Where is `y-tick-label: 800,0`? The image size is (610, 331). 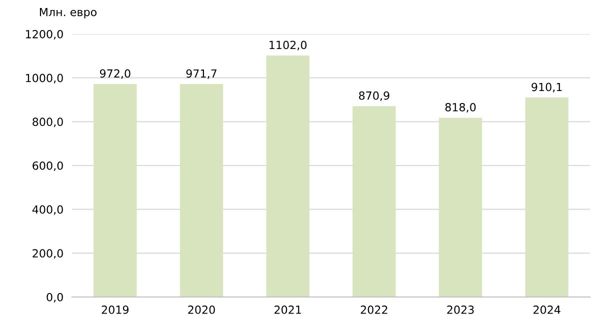
y-tick-label: 800,0 is located at coordinates (47, 123).